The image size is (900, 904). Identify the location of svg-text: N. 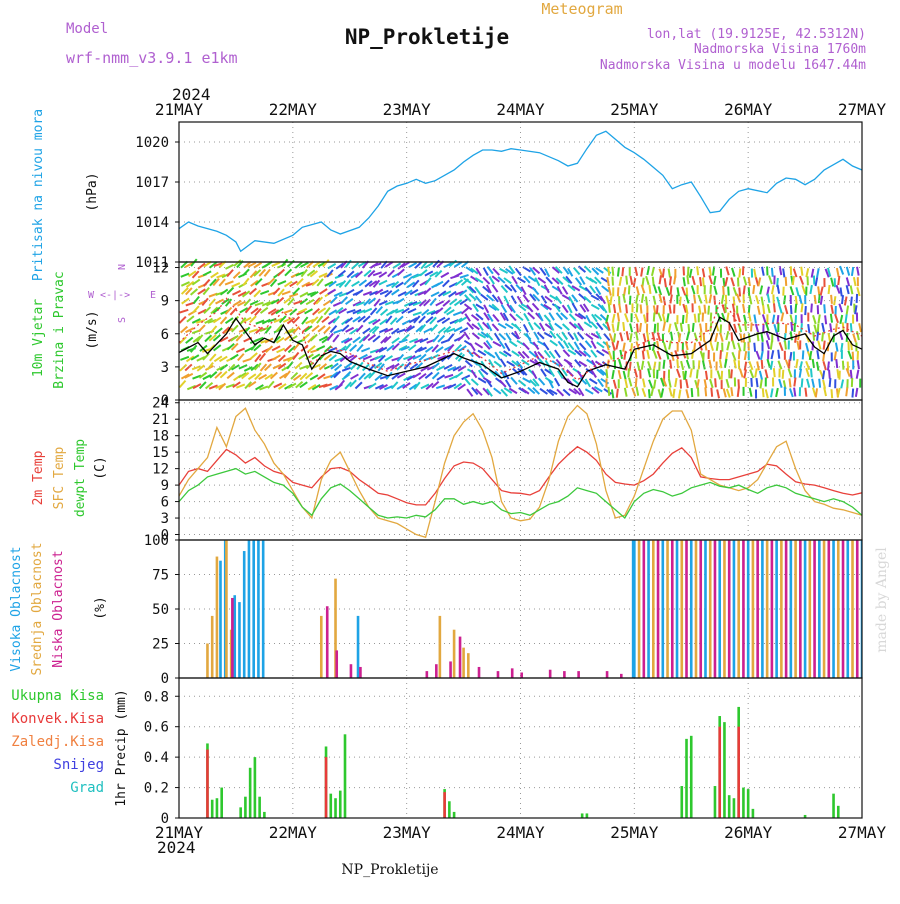
(122, 267).